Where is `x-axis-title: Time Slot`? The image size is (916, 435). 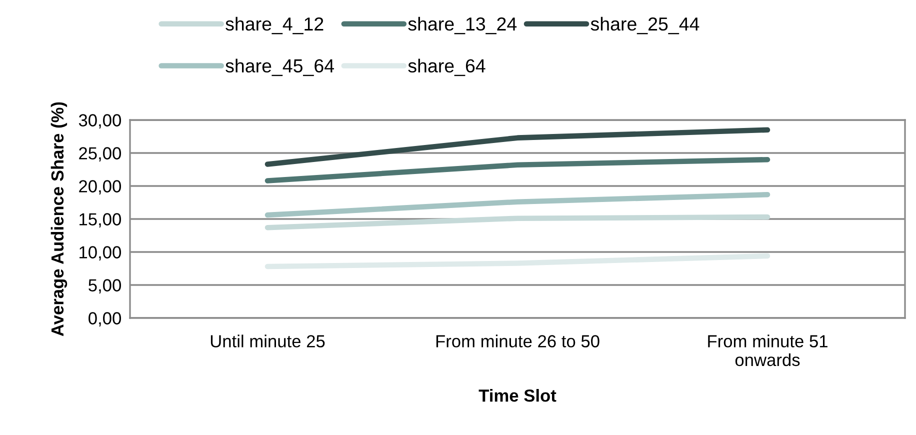 x-axis-title: Time Slot is located at coordinates (517, 395).